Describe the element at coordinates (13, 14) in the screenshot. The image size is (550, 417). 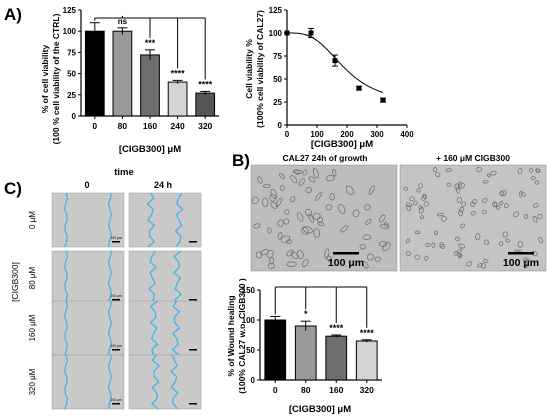
I see `panel-label-a: A)` at that location.